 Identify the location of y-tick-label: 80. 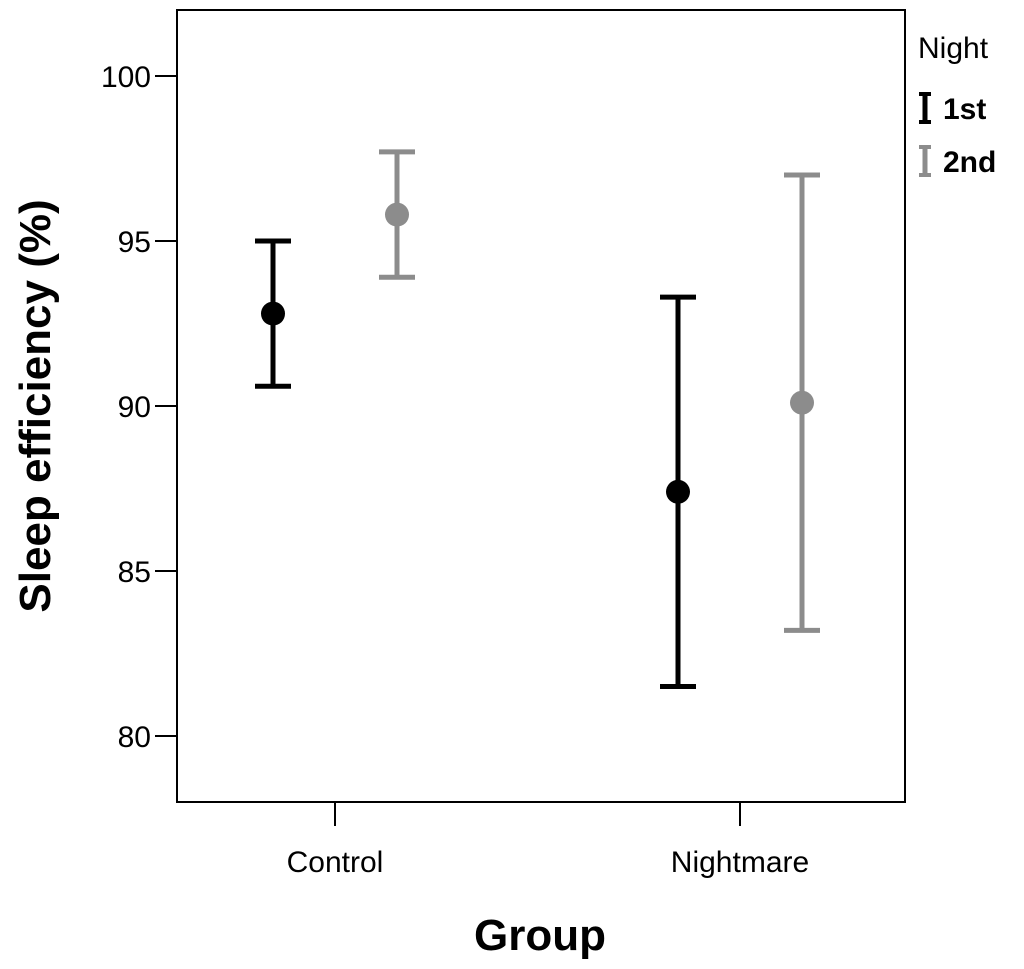
(134, 737).